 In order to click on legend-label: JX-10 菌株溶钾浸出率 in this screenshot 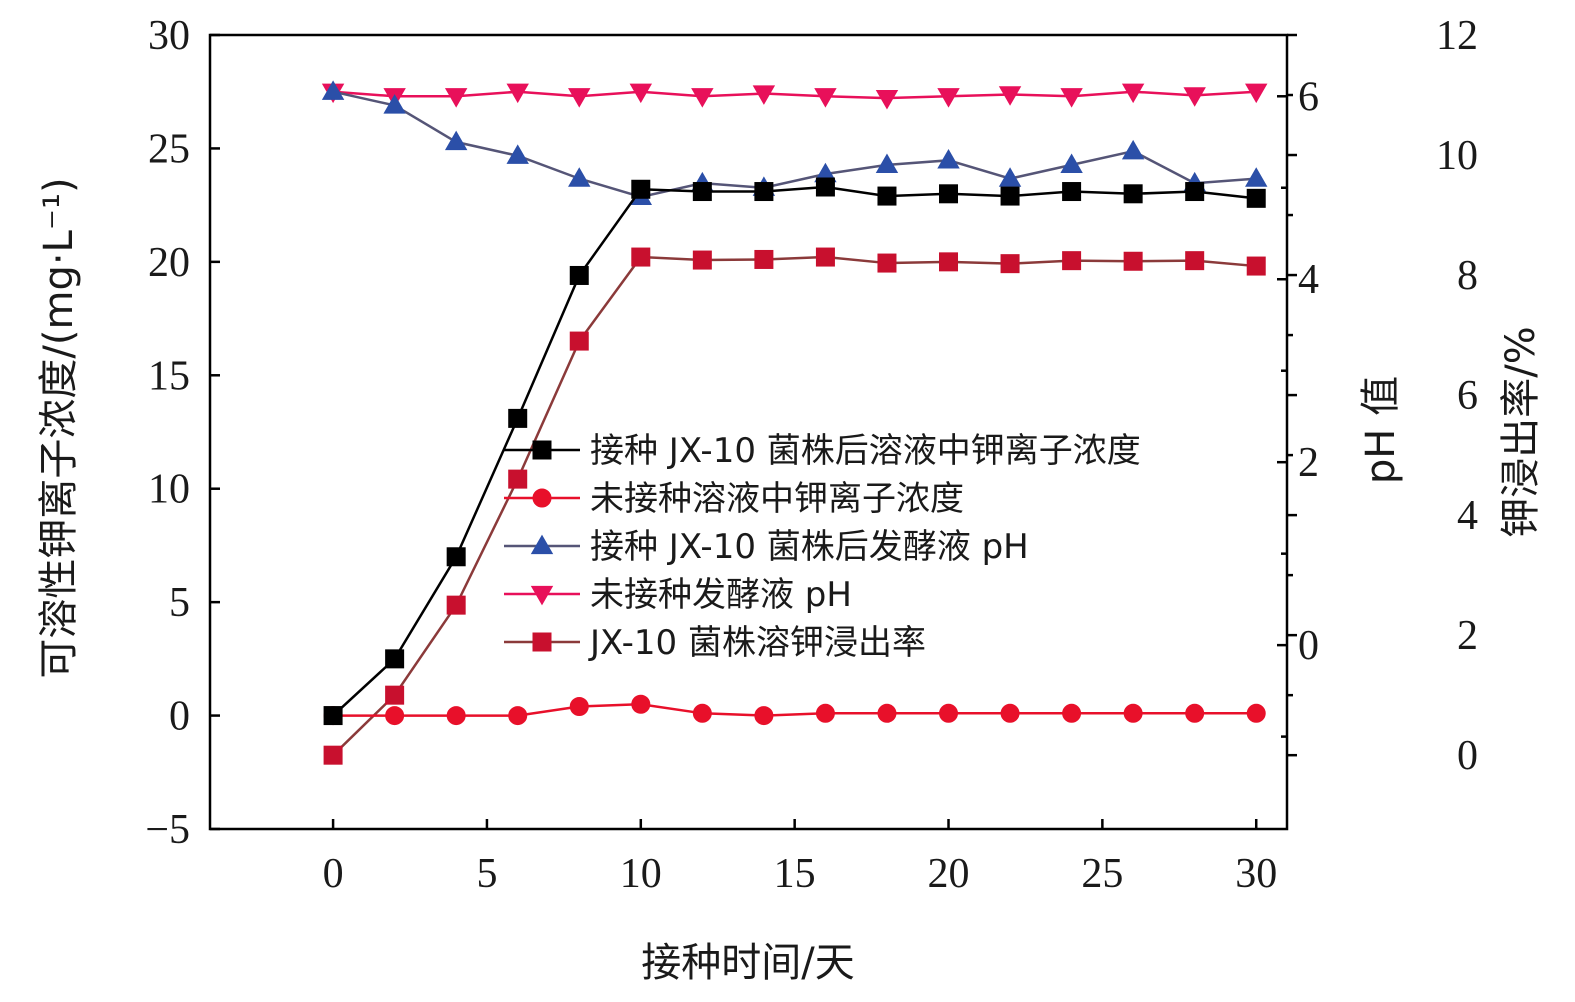, I will do `click(757, 643)`.